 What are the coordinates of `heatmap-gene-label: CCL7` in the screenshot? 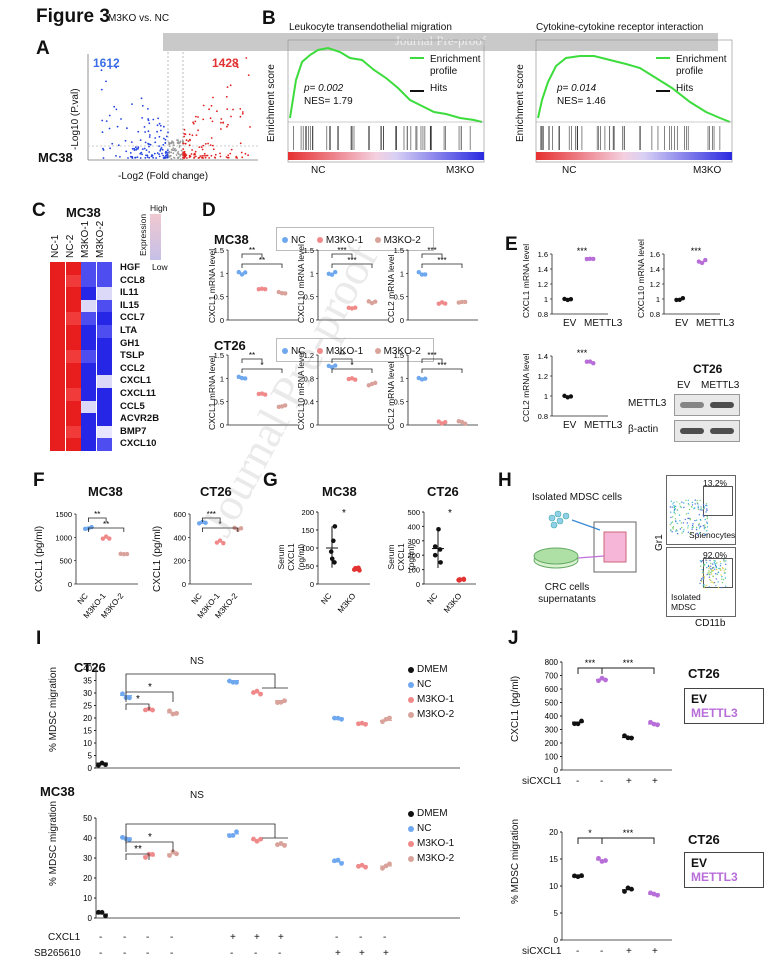 It's located at (132, 318).